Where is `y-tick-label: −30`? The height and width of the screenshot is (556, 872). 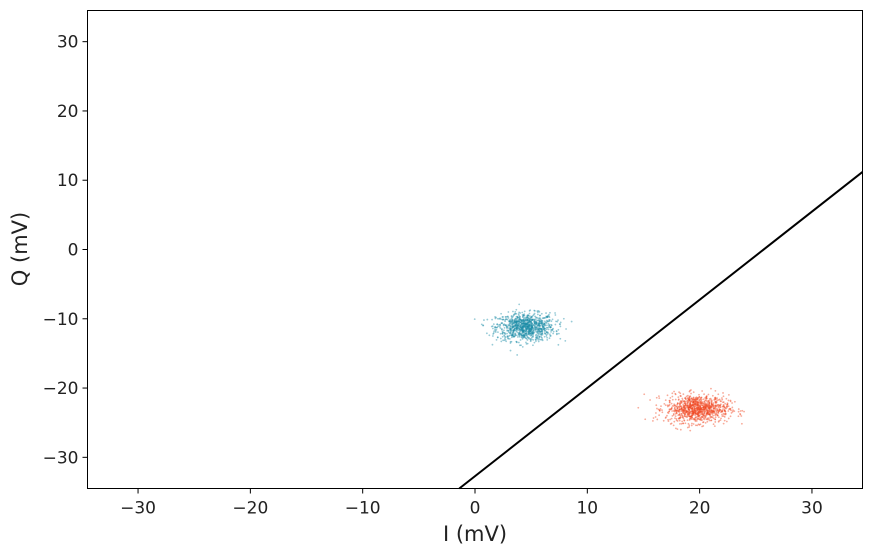 y-tick-label: −30 is located at coordinates (61, 458).